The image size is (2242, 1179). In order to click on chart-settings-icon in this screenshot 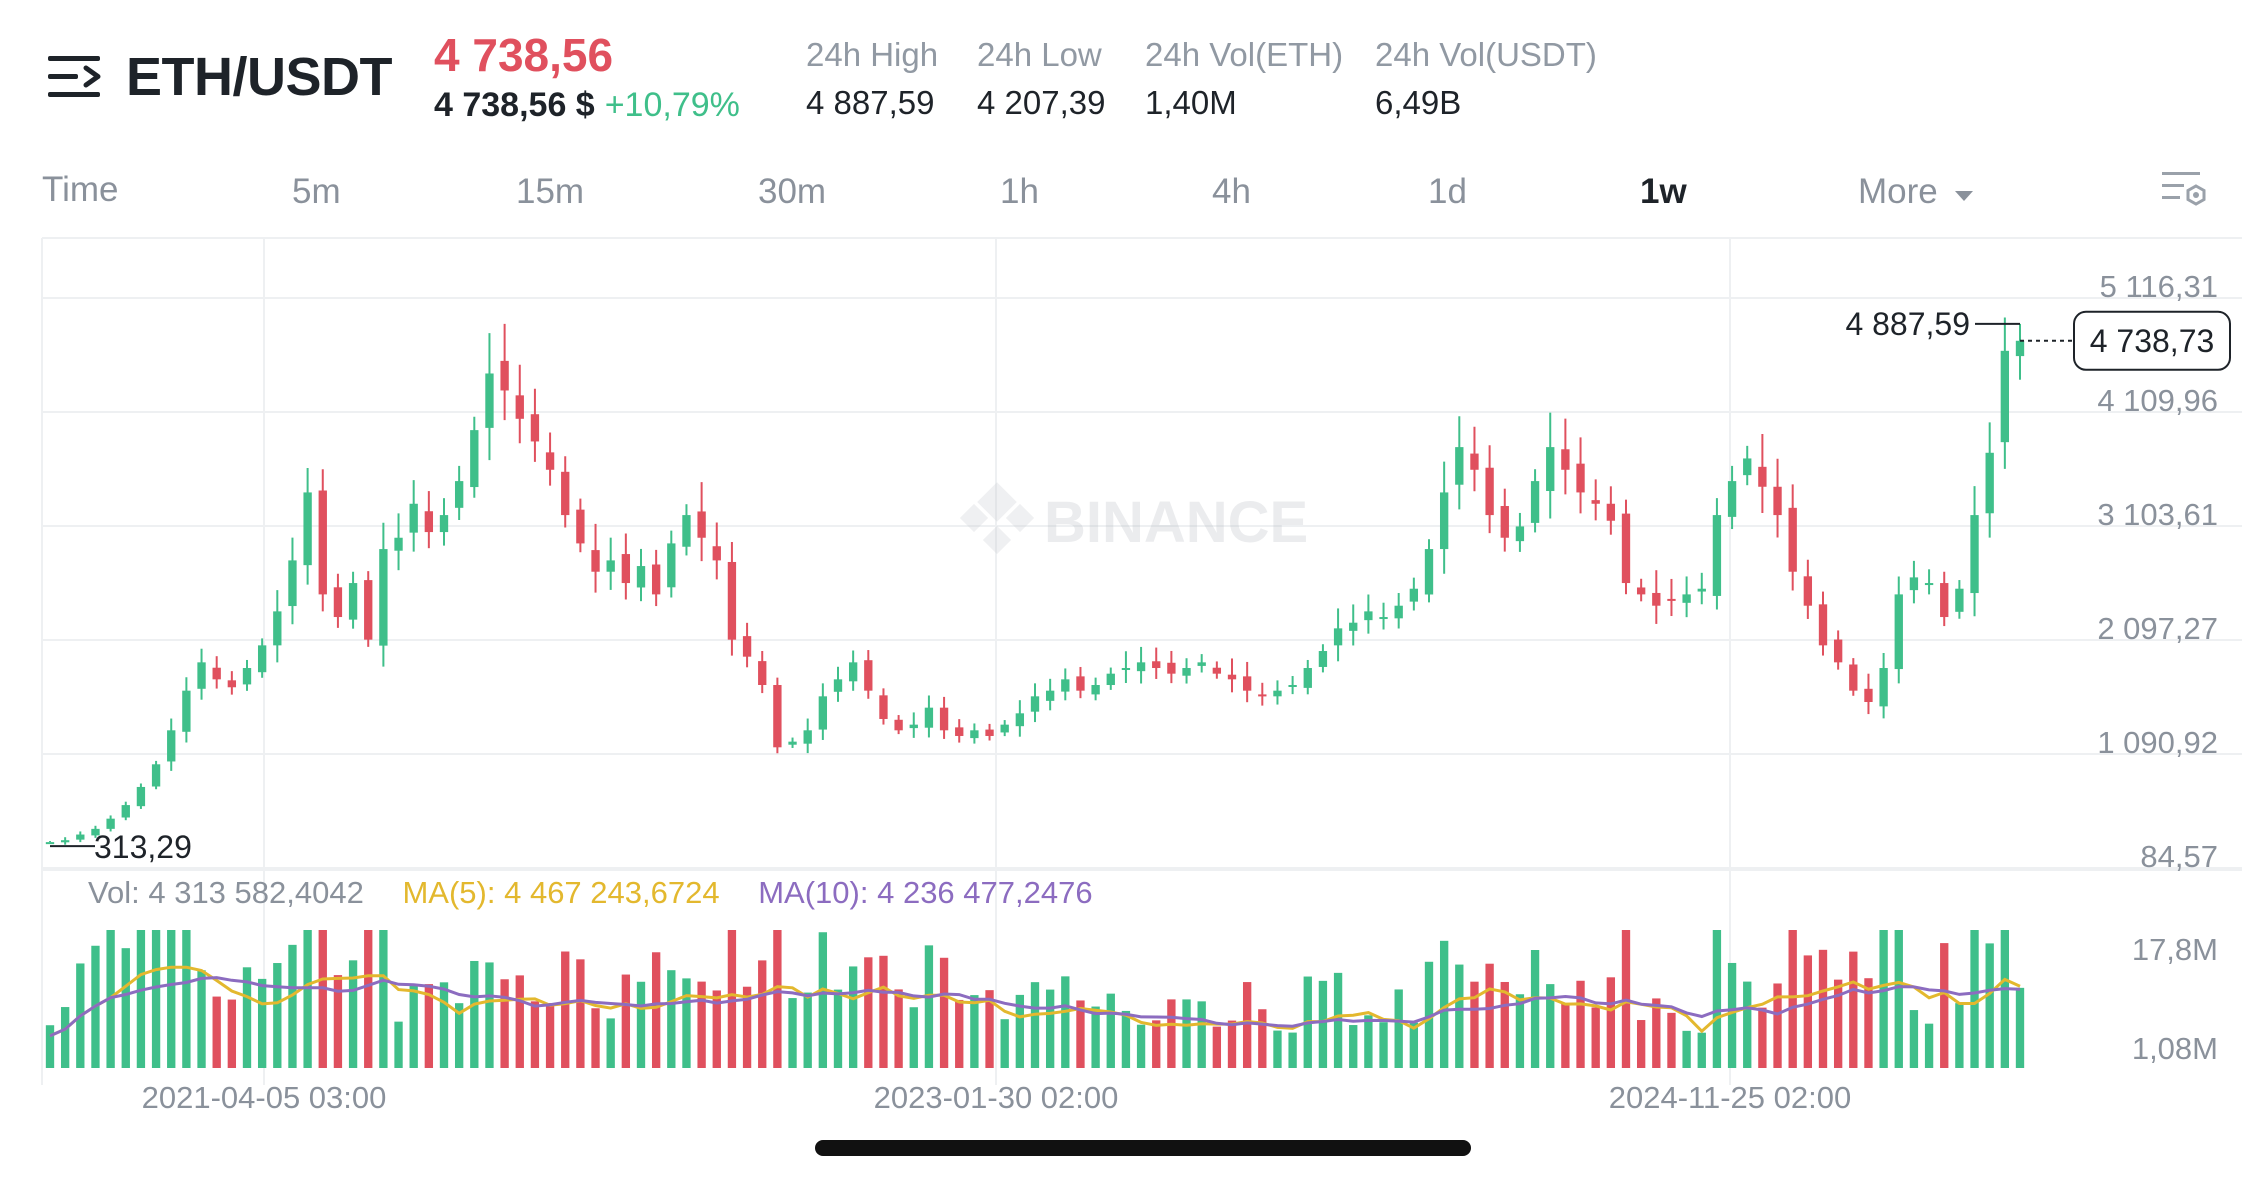, I will do `click(2184, 190)`.